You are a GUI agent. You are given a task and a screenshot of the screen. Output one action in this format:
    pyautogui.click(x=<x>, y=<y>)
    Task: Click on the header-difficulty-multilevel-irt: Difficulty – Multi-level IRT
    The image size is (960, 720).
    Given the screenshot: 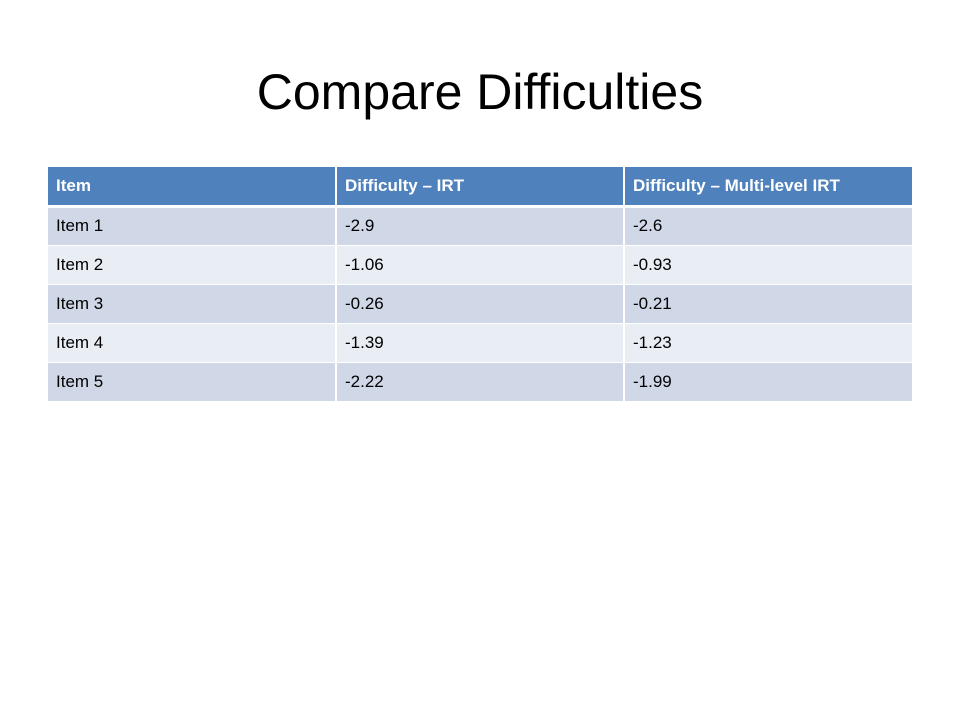 What is the action you would take?
    pyautogui.click(x=768, y=187)
    